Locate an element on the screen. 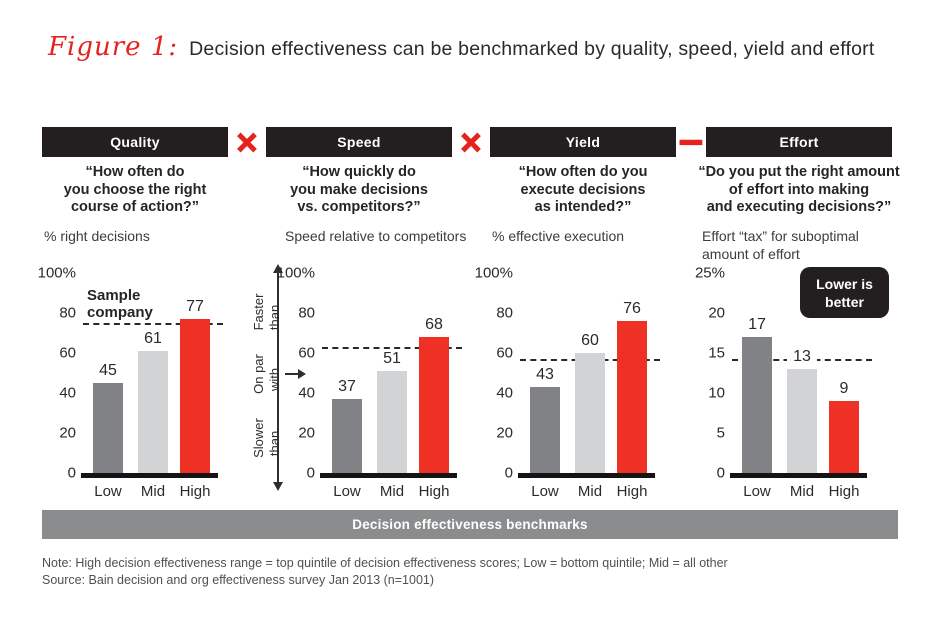 Image resolution: width=950 pixels, height=636 pixels. minus-operator-icon: − is located at coordinates (691, 142).